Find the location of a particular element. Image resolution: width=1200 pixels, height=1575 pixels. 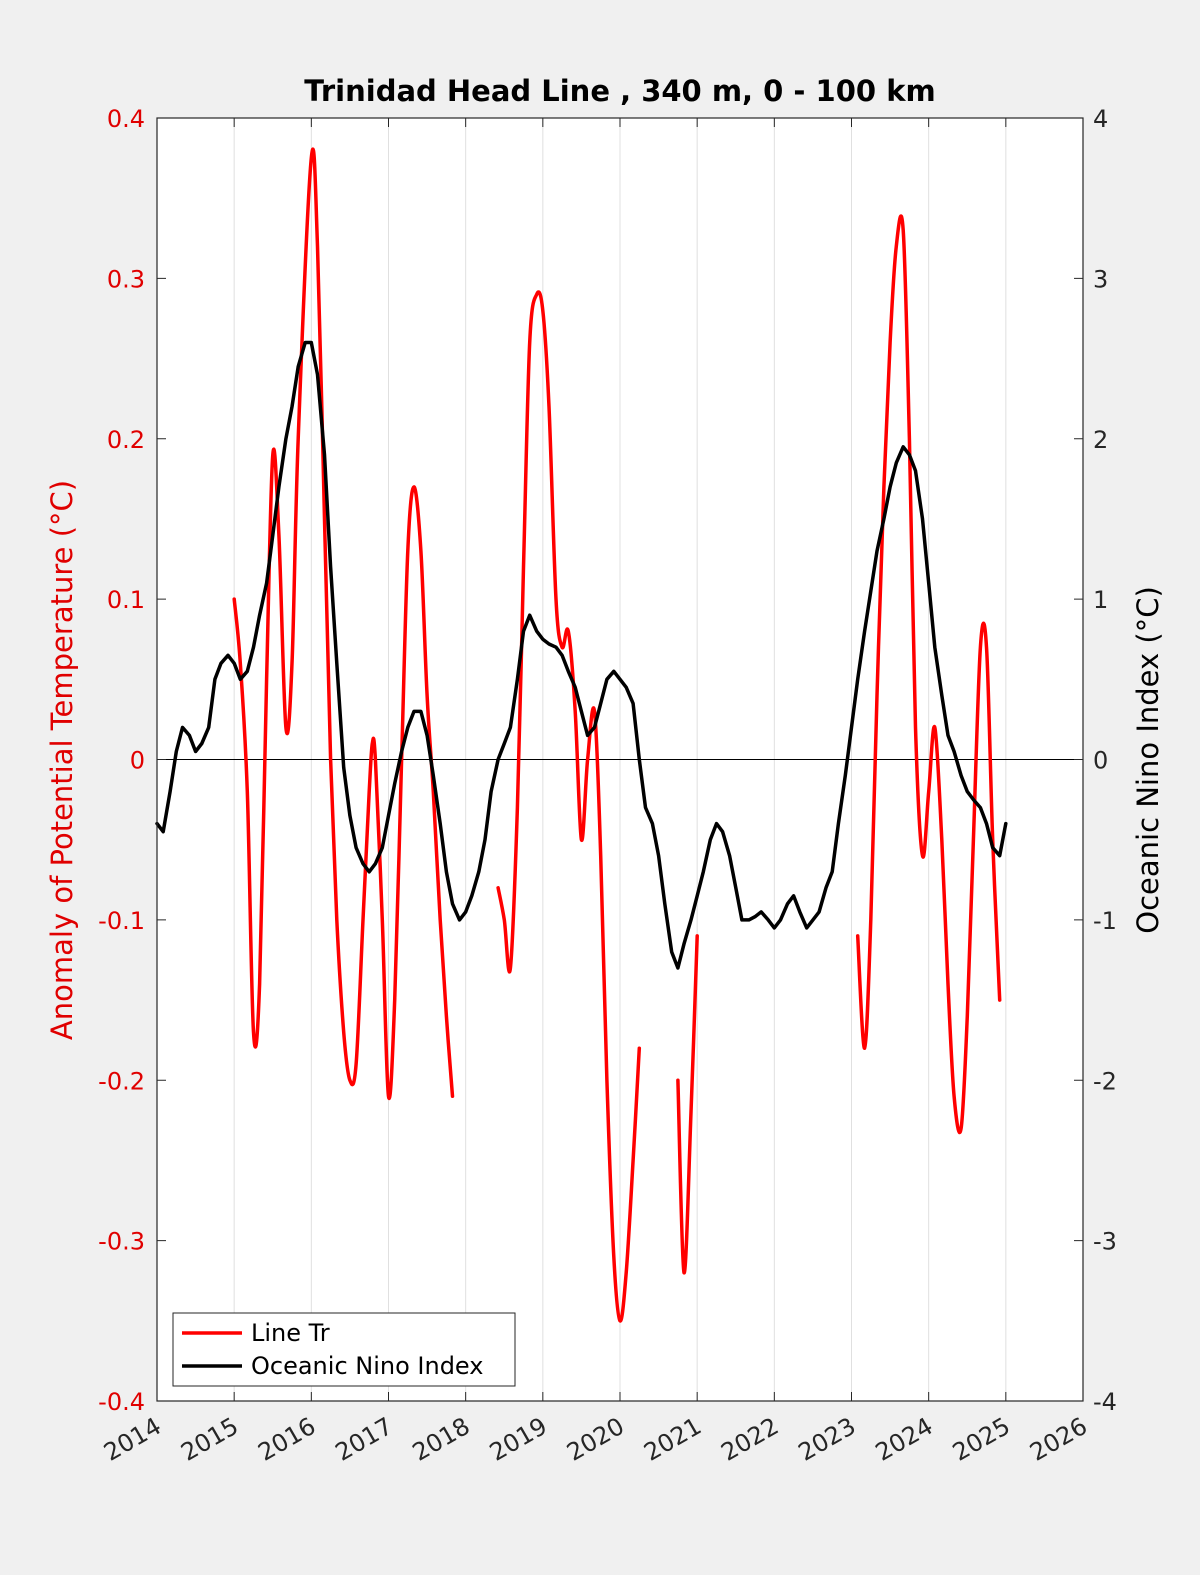

y-left-tick-label: -0.3 is located at coordinates (121, 1242).